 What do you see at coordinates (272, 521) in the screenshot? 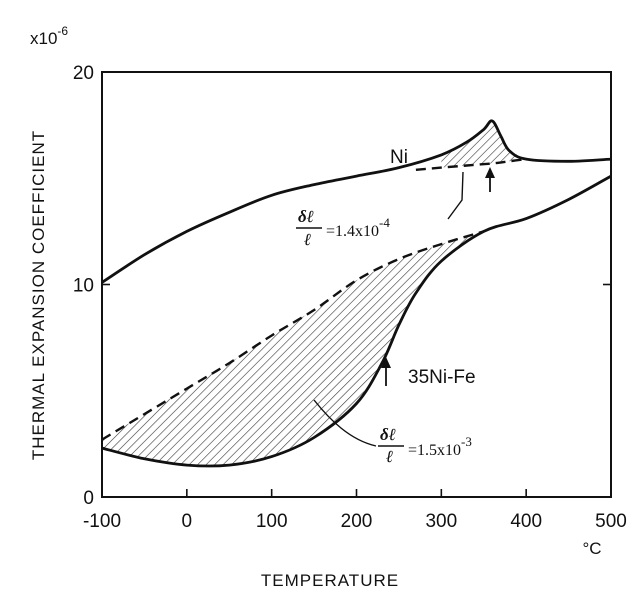
I see `x-tick-label: 100` at bounding box center [272, 521].